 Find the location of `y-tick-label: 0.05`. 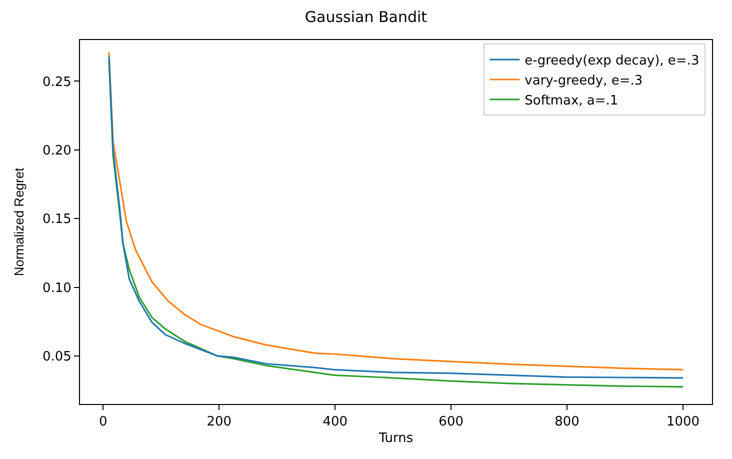

y-tick-label: 0.05 is located at coordinates (57, 356).